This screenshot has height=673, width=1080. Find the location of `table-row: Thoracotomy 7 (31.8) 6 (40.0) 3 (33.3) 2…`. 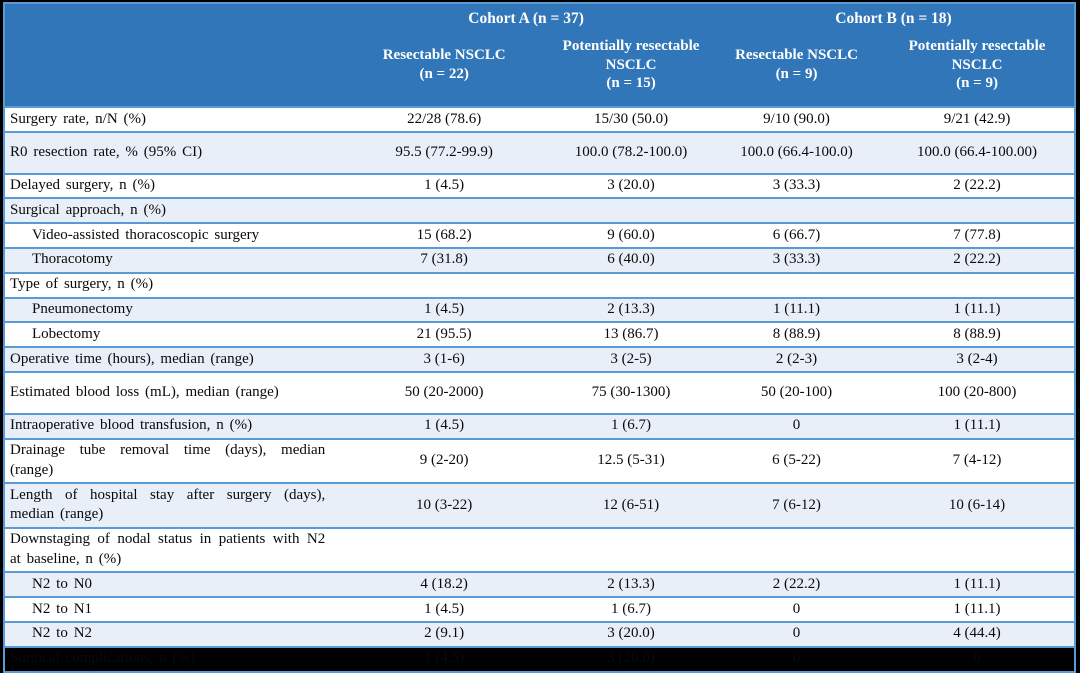

table-row: Thoracotomy 7 (31.8) 6 (40.0) 3 (33.3) 2… is located at coordinates (539, 260).